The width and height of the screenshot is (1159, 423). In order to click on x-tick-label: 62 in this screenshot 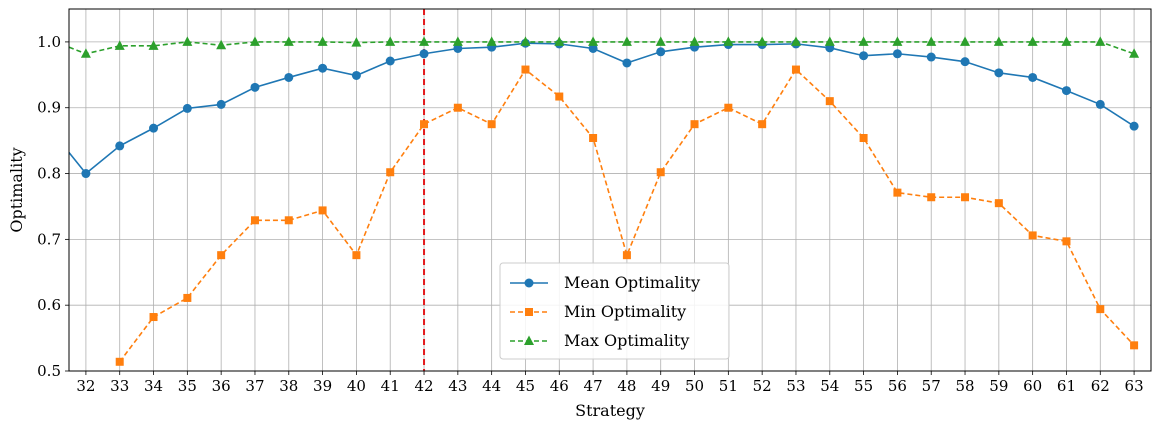, I will do `click(1100, 386)`.